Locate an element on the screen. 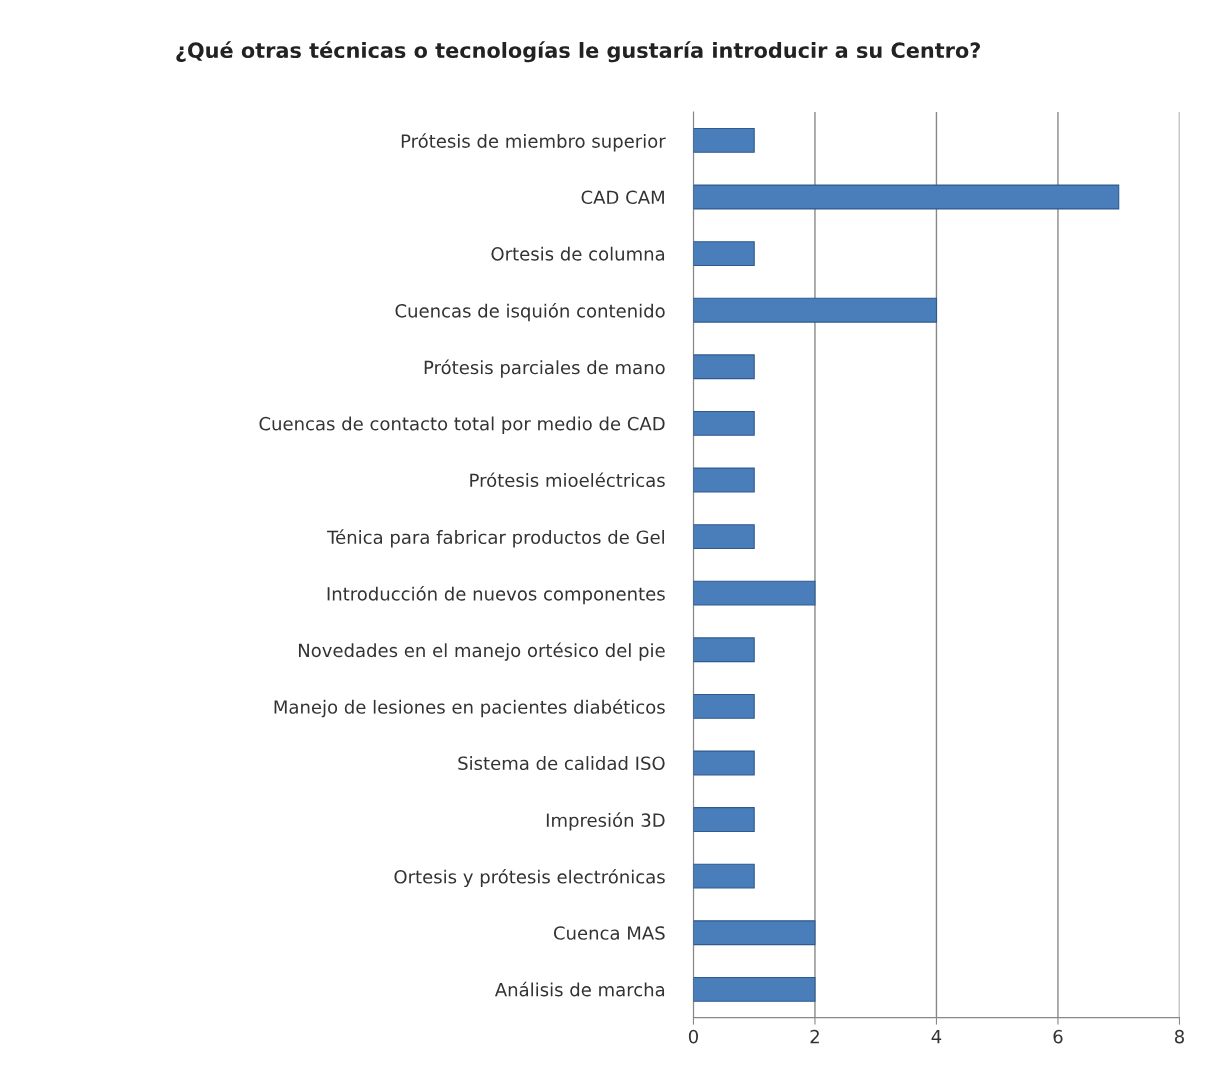  y-tick-label: Ortesis y prótesis electrónicas is located at coordinates (529, 878).